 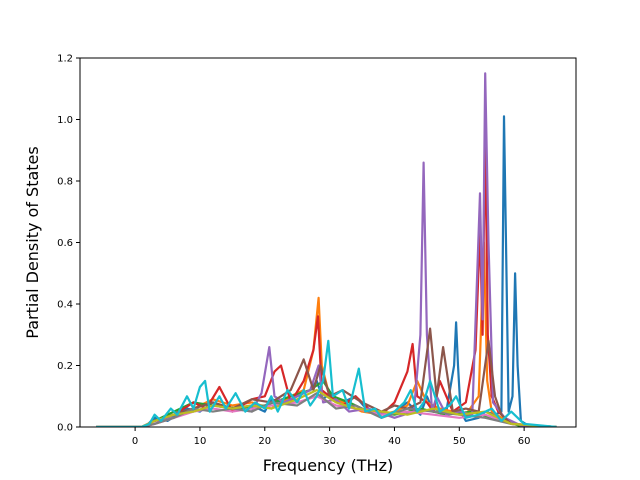 I want to click on x-tick-label-6: 50, so click(x=459, y=441).